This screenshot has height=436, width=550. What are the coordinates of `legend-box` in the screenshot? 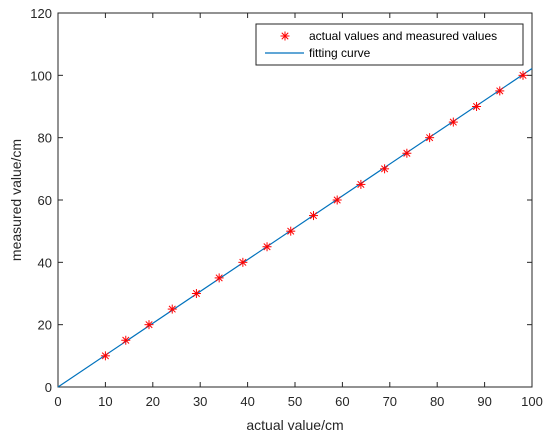 It's located at (389, 44).